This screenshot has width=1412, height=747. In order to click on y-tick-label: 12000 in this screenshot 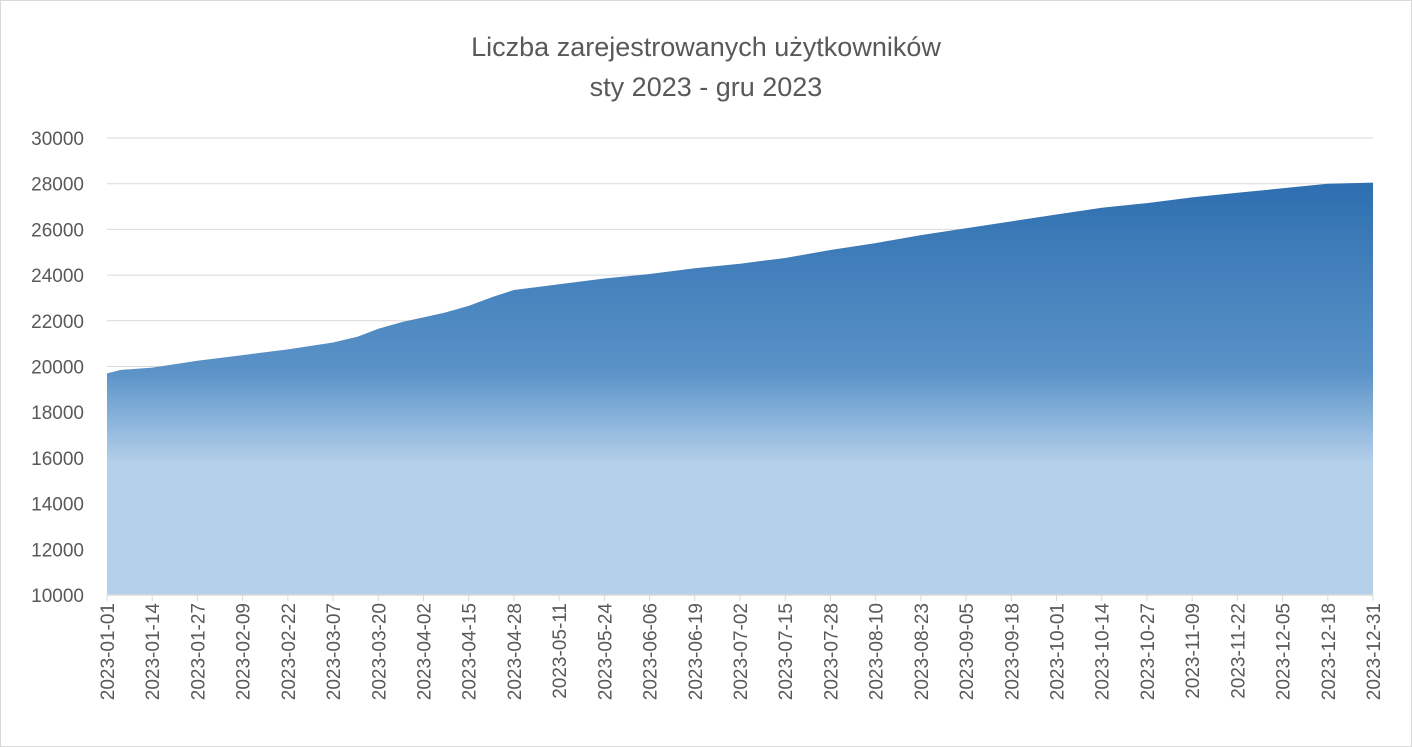, I will do `click(57, 550)`.